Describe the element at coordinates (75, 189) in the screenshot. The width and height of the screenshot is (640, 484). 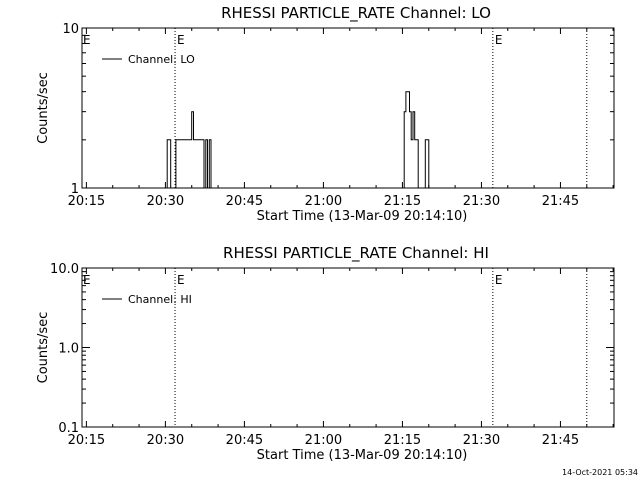
I see `y-tick-label: 1` at that location.